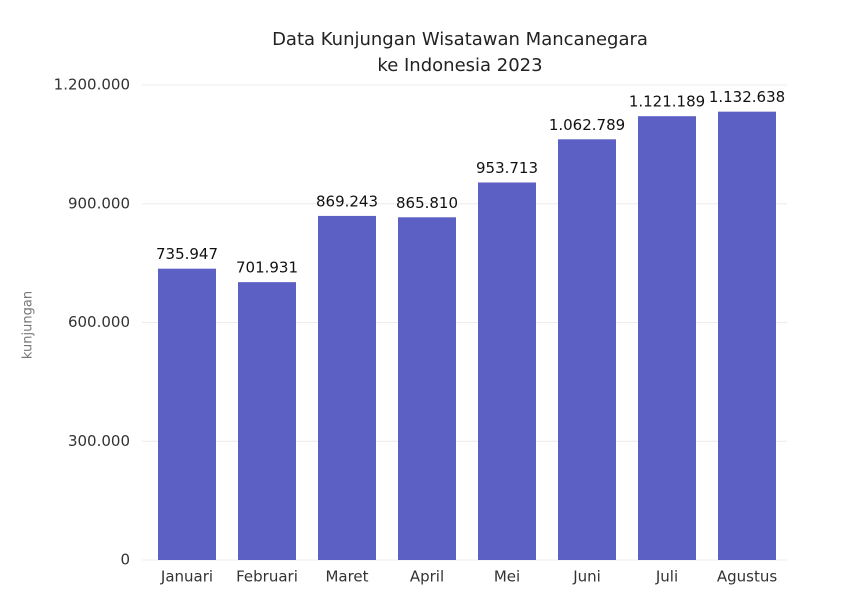  Describe the element at coordinates (186, 577) in the screenshot. I see `x-tick-label: Januari` at that location.